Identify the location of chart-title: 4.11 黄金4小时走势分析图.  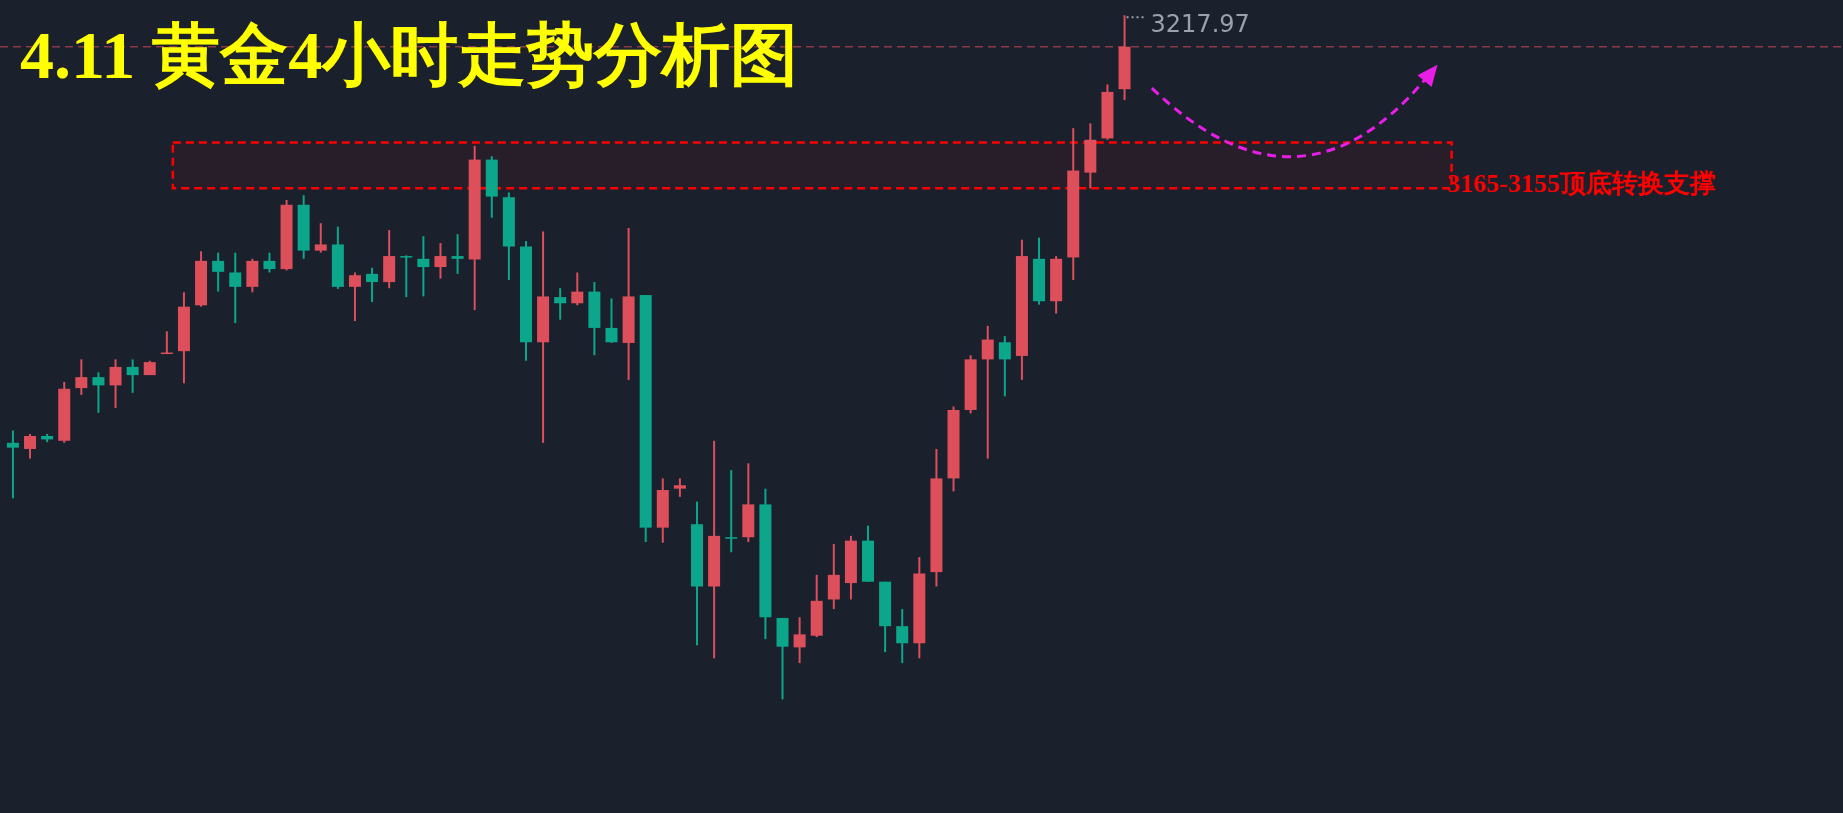
(409, 55).